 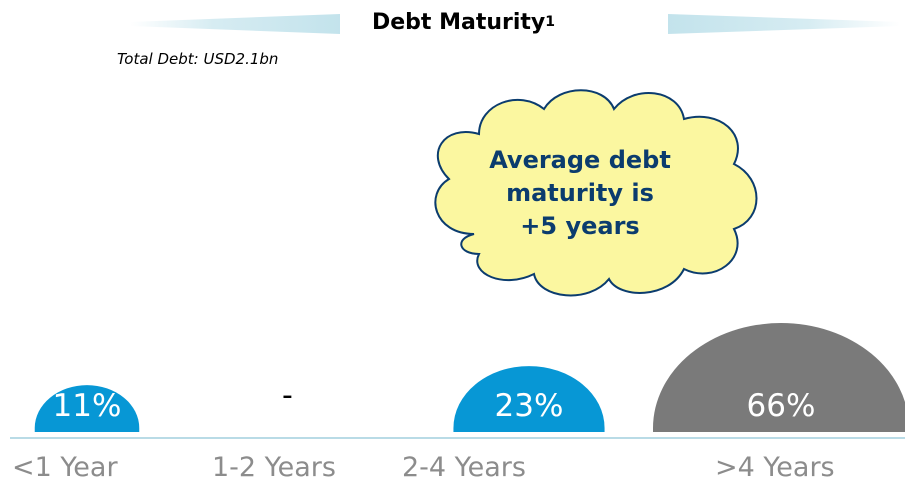 I want to click on category-label-1-2-years: 1-2 Years, so click(x=274, y=467).